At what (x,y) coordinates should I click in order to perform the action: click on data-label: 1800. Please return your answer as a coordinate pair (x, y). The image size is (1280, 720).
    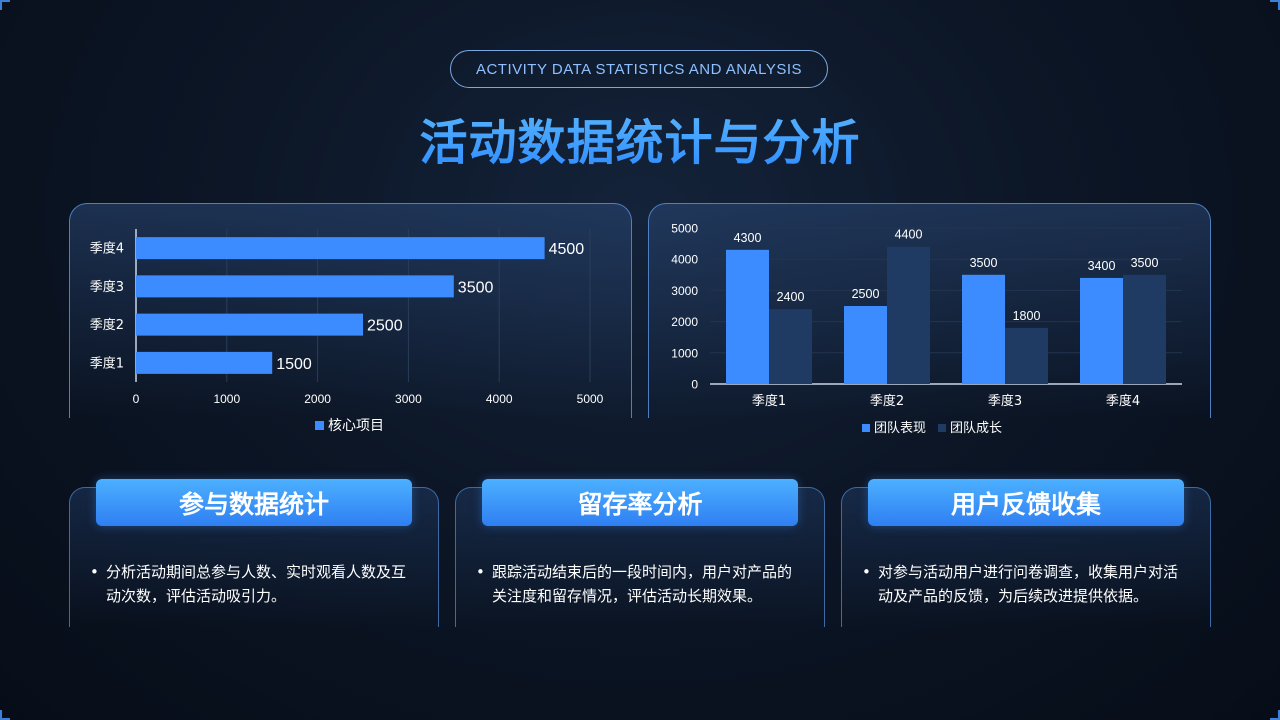
    Looking at the image, I should click on (1027, 316).